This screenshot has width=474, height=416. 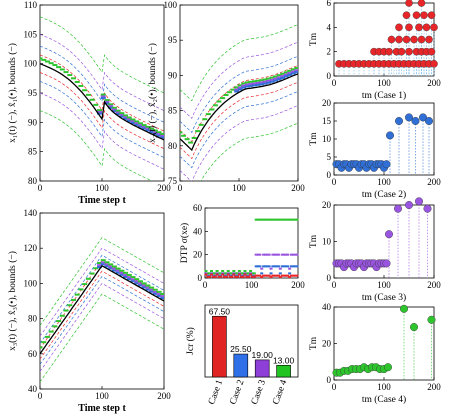 What do you see at coordinates (375, 149) in the screenshot?
I see `panel-7: 0 100 200 0 5 10 15 20 tm (Case 2) Tm` at bounding box center [375, 149].